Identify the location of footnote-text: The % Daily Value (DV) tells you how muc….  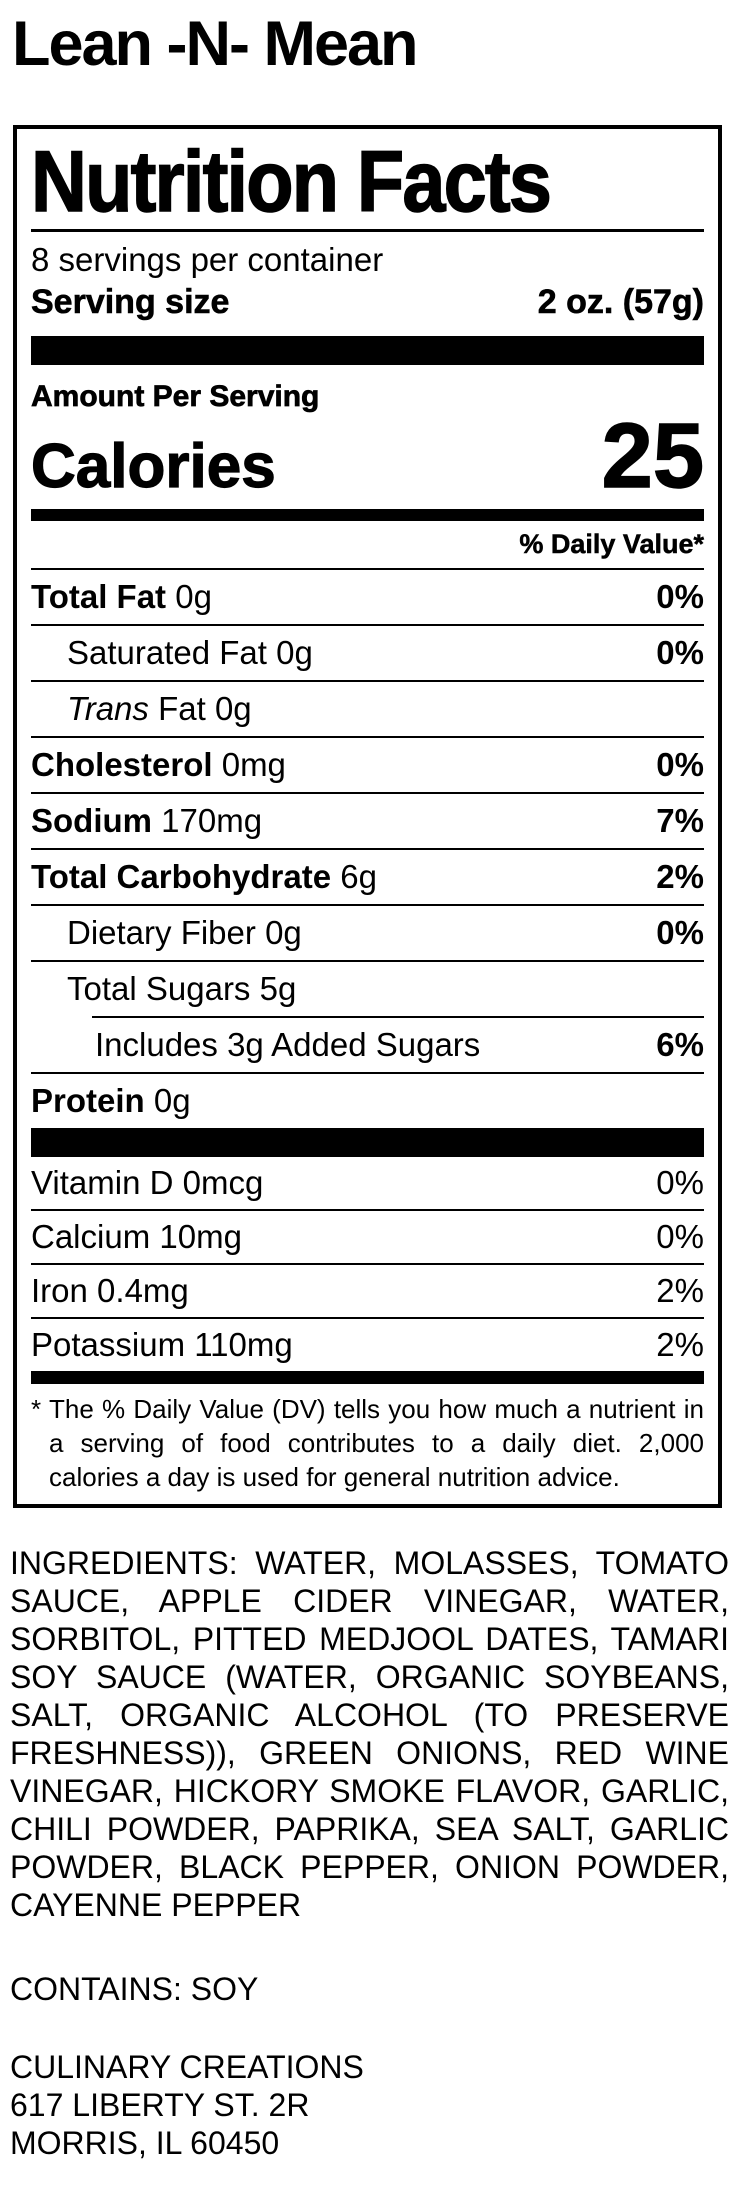
(376, 1443).